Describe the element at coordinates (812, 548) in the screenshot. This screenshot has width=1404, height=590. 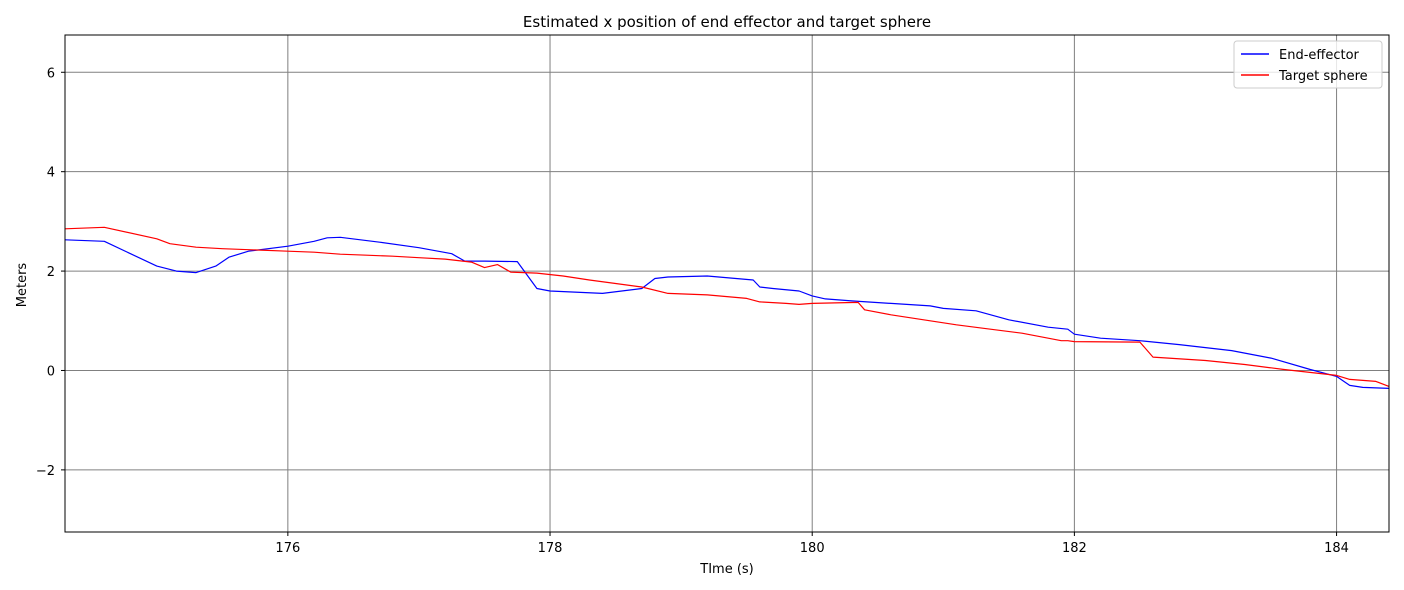
I see `x-tick-label: 180` at that location.